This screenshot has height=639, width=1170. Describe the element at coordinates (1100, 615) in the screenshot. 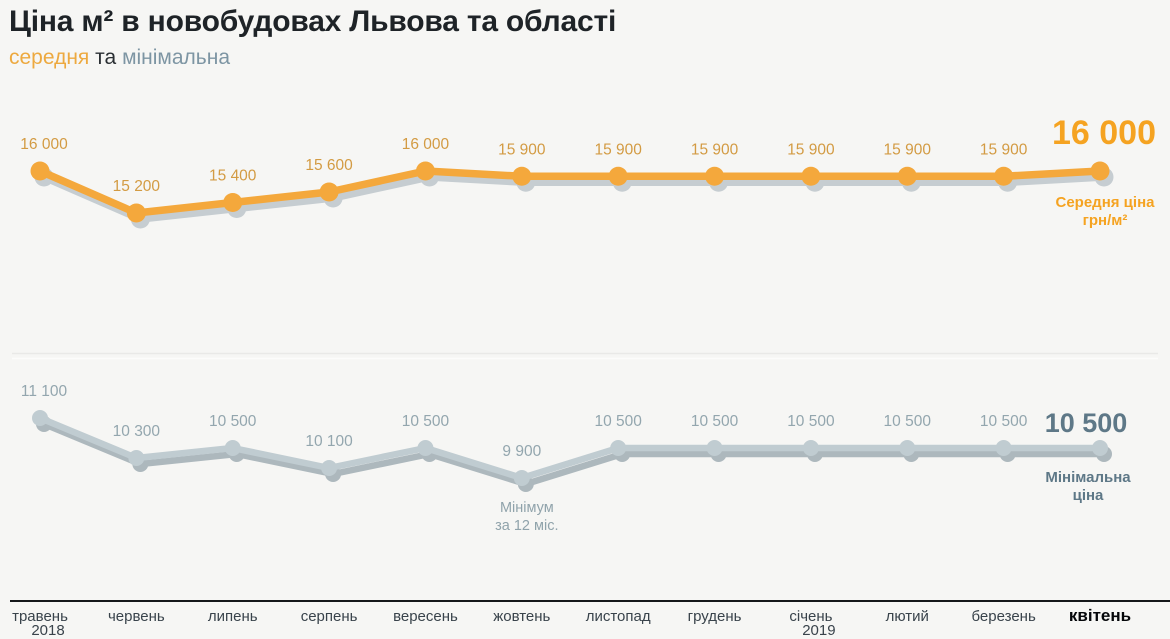

I see `axis-label: квітень` at that location.